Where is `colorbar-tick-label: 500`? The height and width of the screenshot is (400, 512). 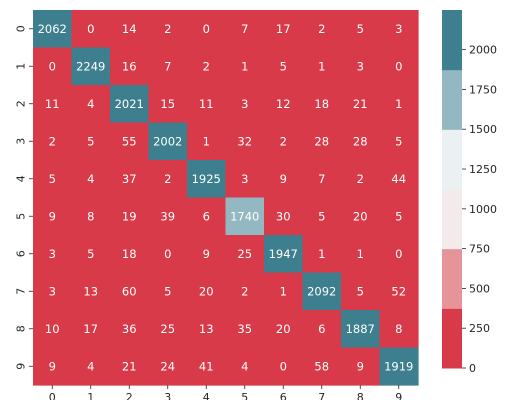
colorbar-tick-label: 500 is located at coordinates (479, 288).